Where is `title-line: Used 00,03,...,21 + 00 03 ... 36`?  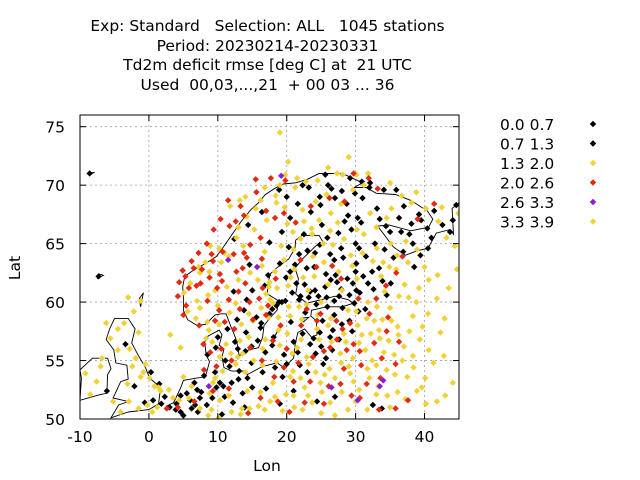 title-line: Used 00,03,...,21 + 00 03 ... 36 is located at coordinates (267, 84).